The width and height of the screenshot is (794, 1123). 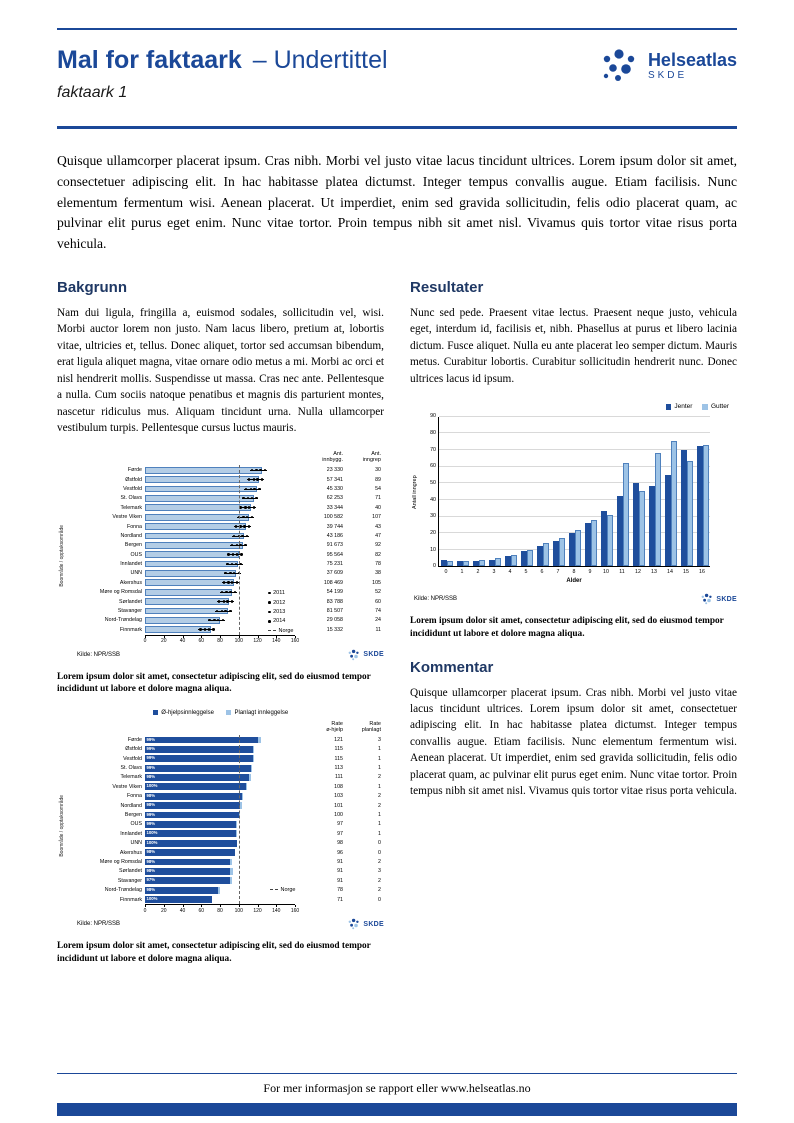 I want to click on fig1-legend: 2011 2012 2013 2014 Norge, so click(x=281, y=612).